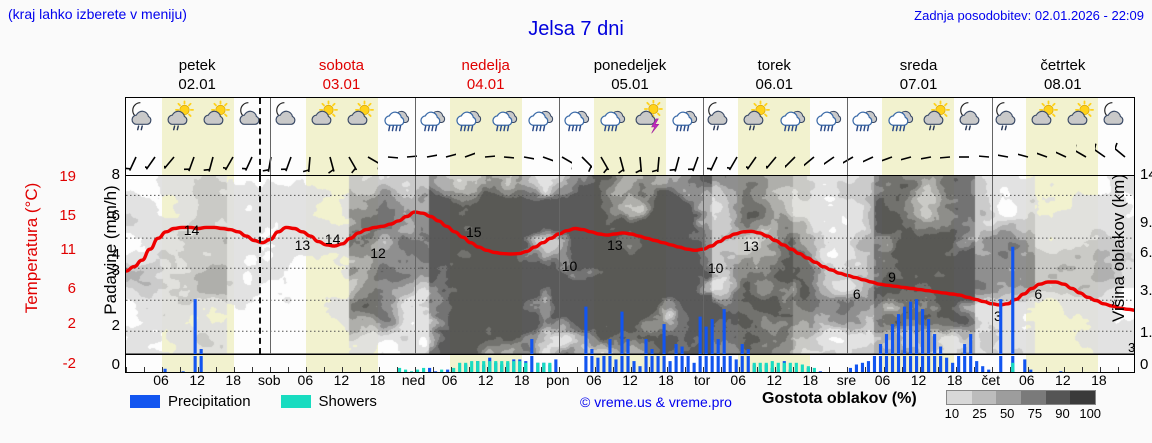  I want to click on temperature-label: 14, so click(191, 230).